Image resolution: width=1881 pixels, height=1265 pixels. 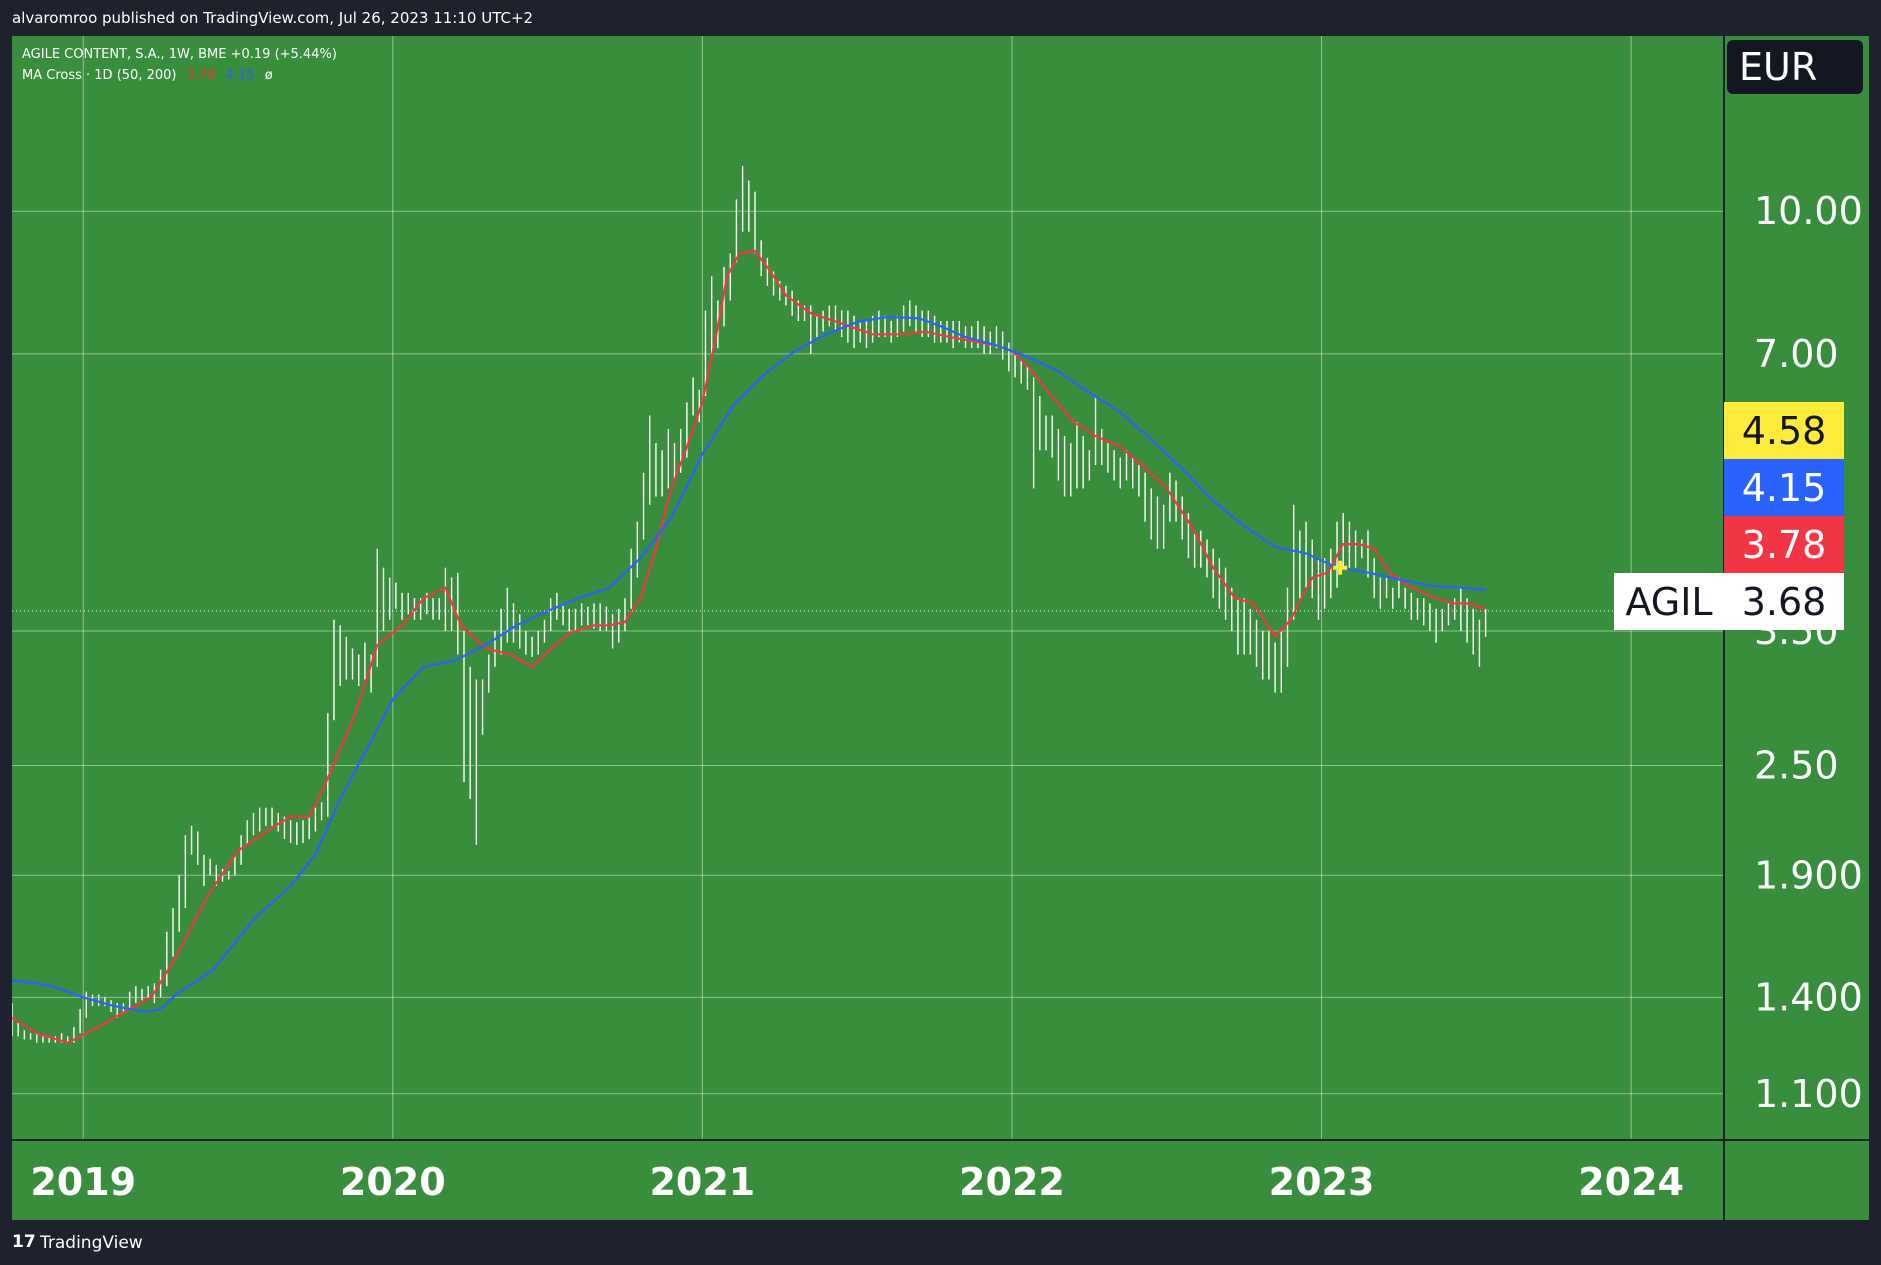 I want to click on price-badge-value: 3.68, so click(x=1784, y=602).